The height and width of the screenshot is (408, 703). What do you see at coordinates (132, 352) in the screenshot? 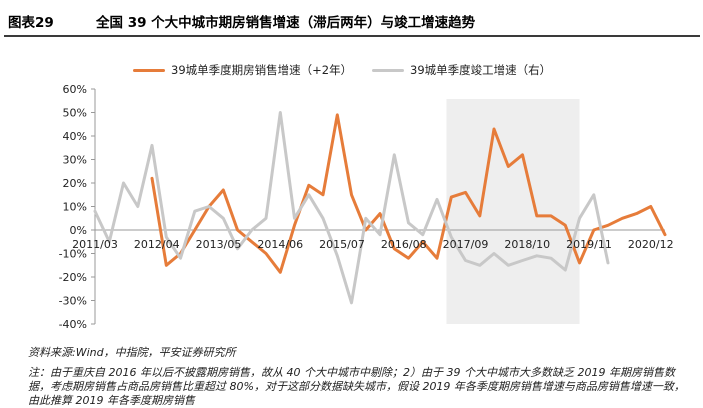
I see `source-text: 资料来源:Wind，中指院，平安证券研究所` at bounding box center [132, 352].